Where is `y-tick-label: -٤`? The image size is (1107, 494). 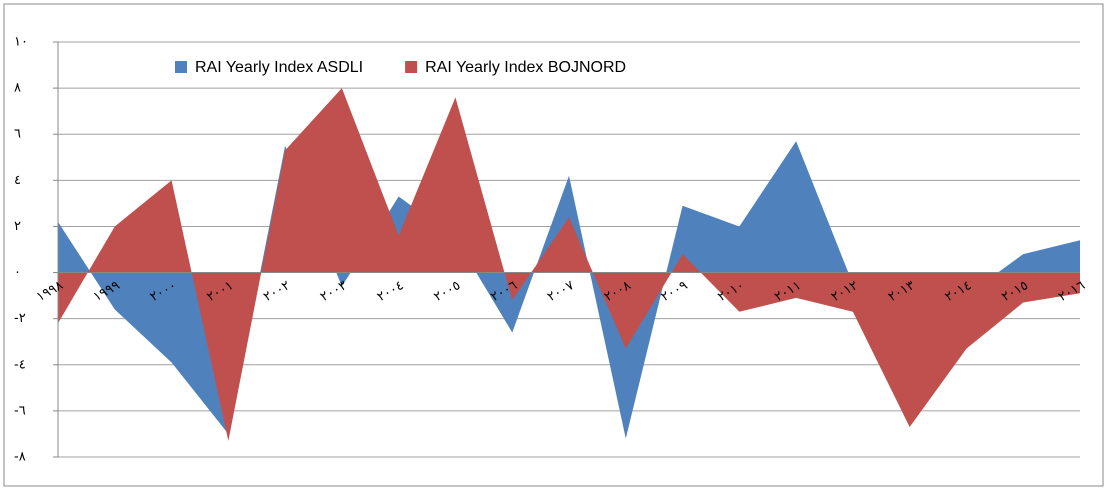
y-tick-label: -٤ is located at coordinates (20, 364).